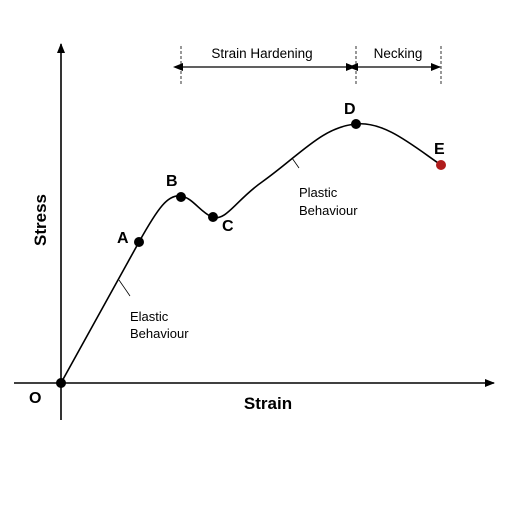 The width and height of the screenshot is (512, 512). I want to click on point-b-marker, so click(181, 197).